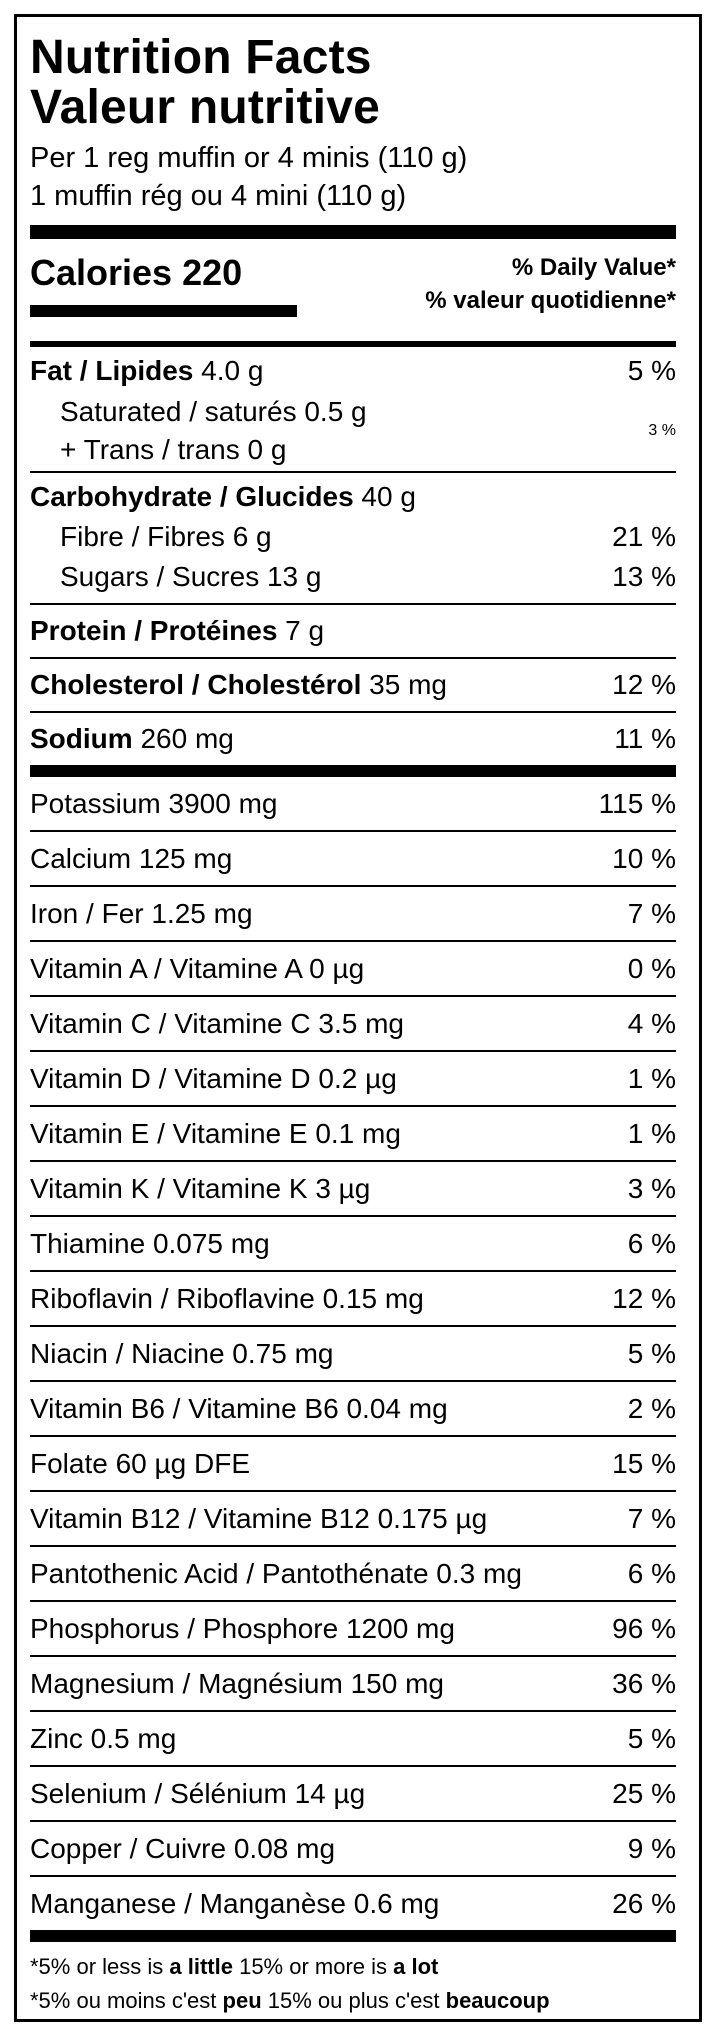 The image size is (723, 2034). Describe the element at coordinates (593, 267) in the screenshot. I see `daily-value-header-en: % Daily Value*` at that location.